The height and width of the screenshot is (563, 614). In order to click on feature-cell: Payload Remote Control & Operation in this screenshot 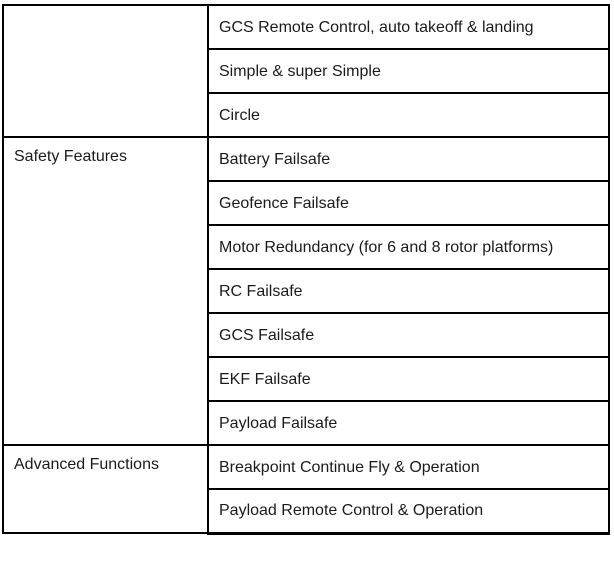, I will do `click(408, 511)`.